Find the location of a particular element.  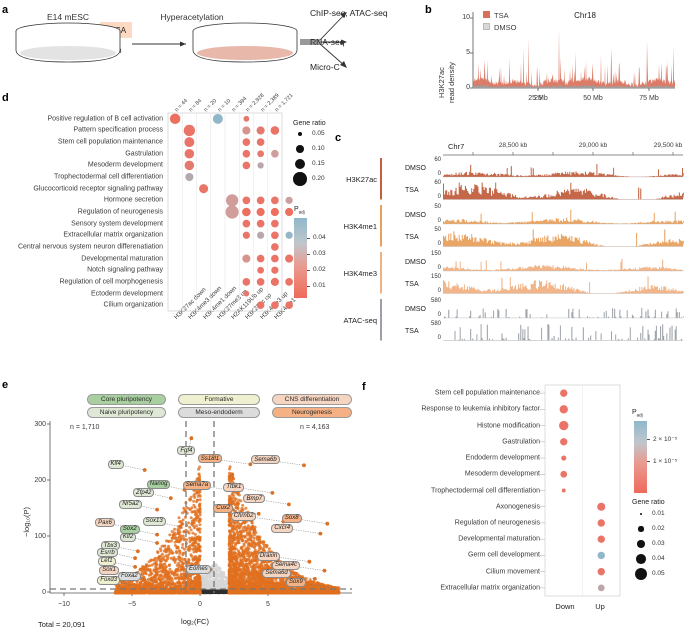

panel-b-letter: b is located at coordinates (428, 10).